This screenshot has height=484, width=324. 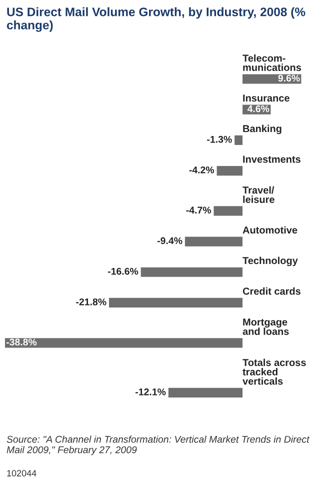 I want to click on y-tick-label: Telecom- munications, so click(x=272, y=63).